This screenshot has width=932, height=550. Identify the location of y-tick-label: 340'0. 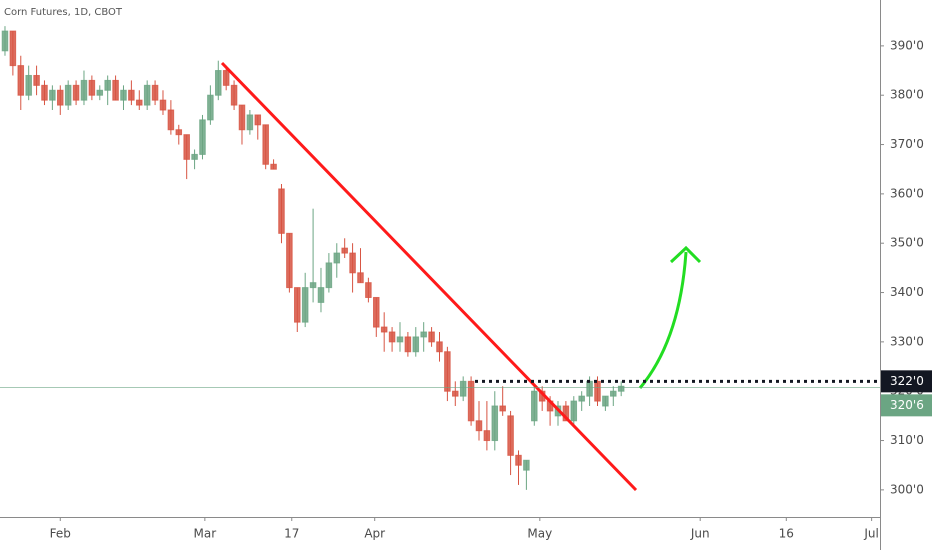
(907, 292).